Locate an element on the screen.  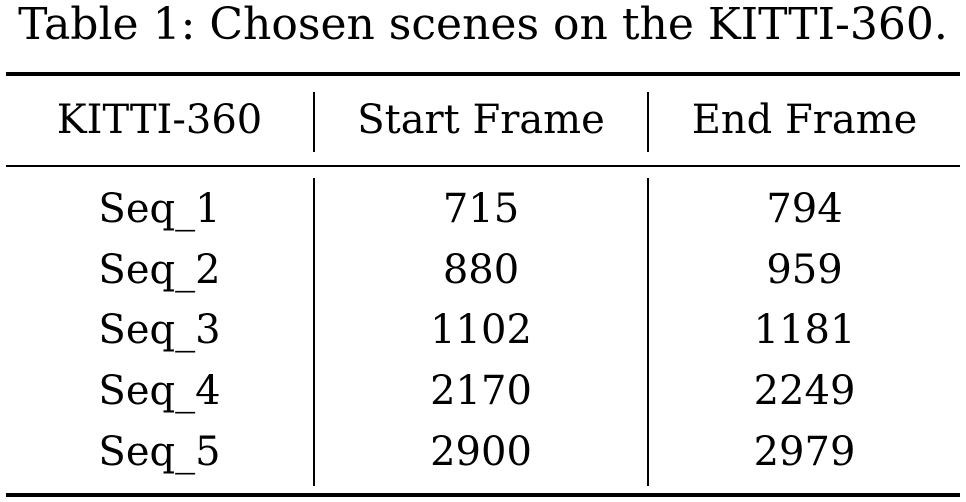
cell-end-frame: 2979 is located at coordinates (804, 452).